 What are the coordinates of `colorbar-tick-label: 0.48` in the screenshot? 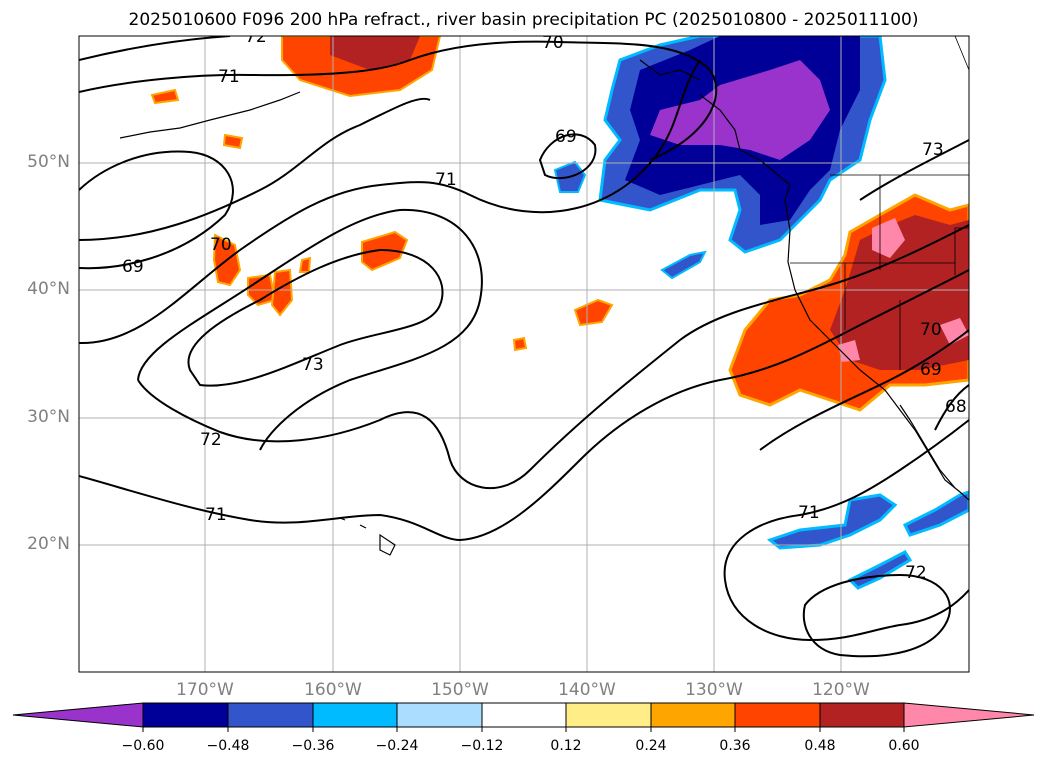 It's located at (820, 746).